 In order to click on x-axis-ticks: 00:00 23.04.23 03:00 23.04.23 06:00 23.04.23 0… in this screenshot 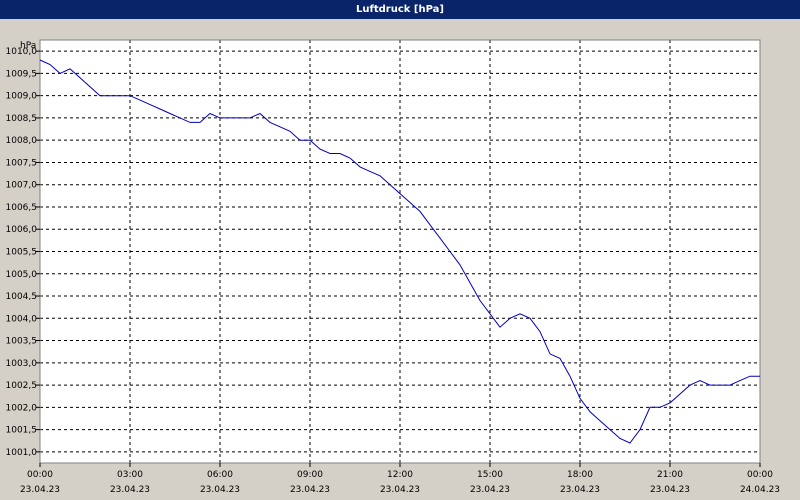, I will do `click(400, 479)`.